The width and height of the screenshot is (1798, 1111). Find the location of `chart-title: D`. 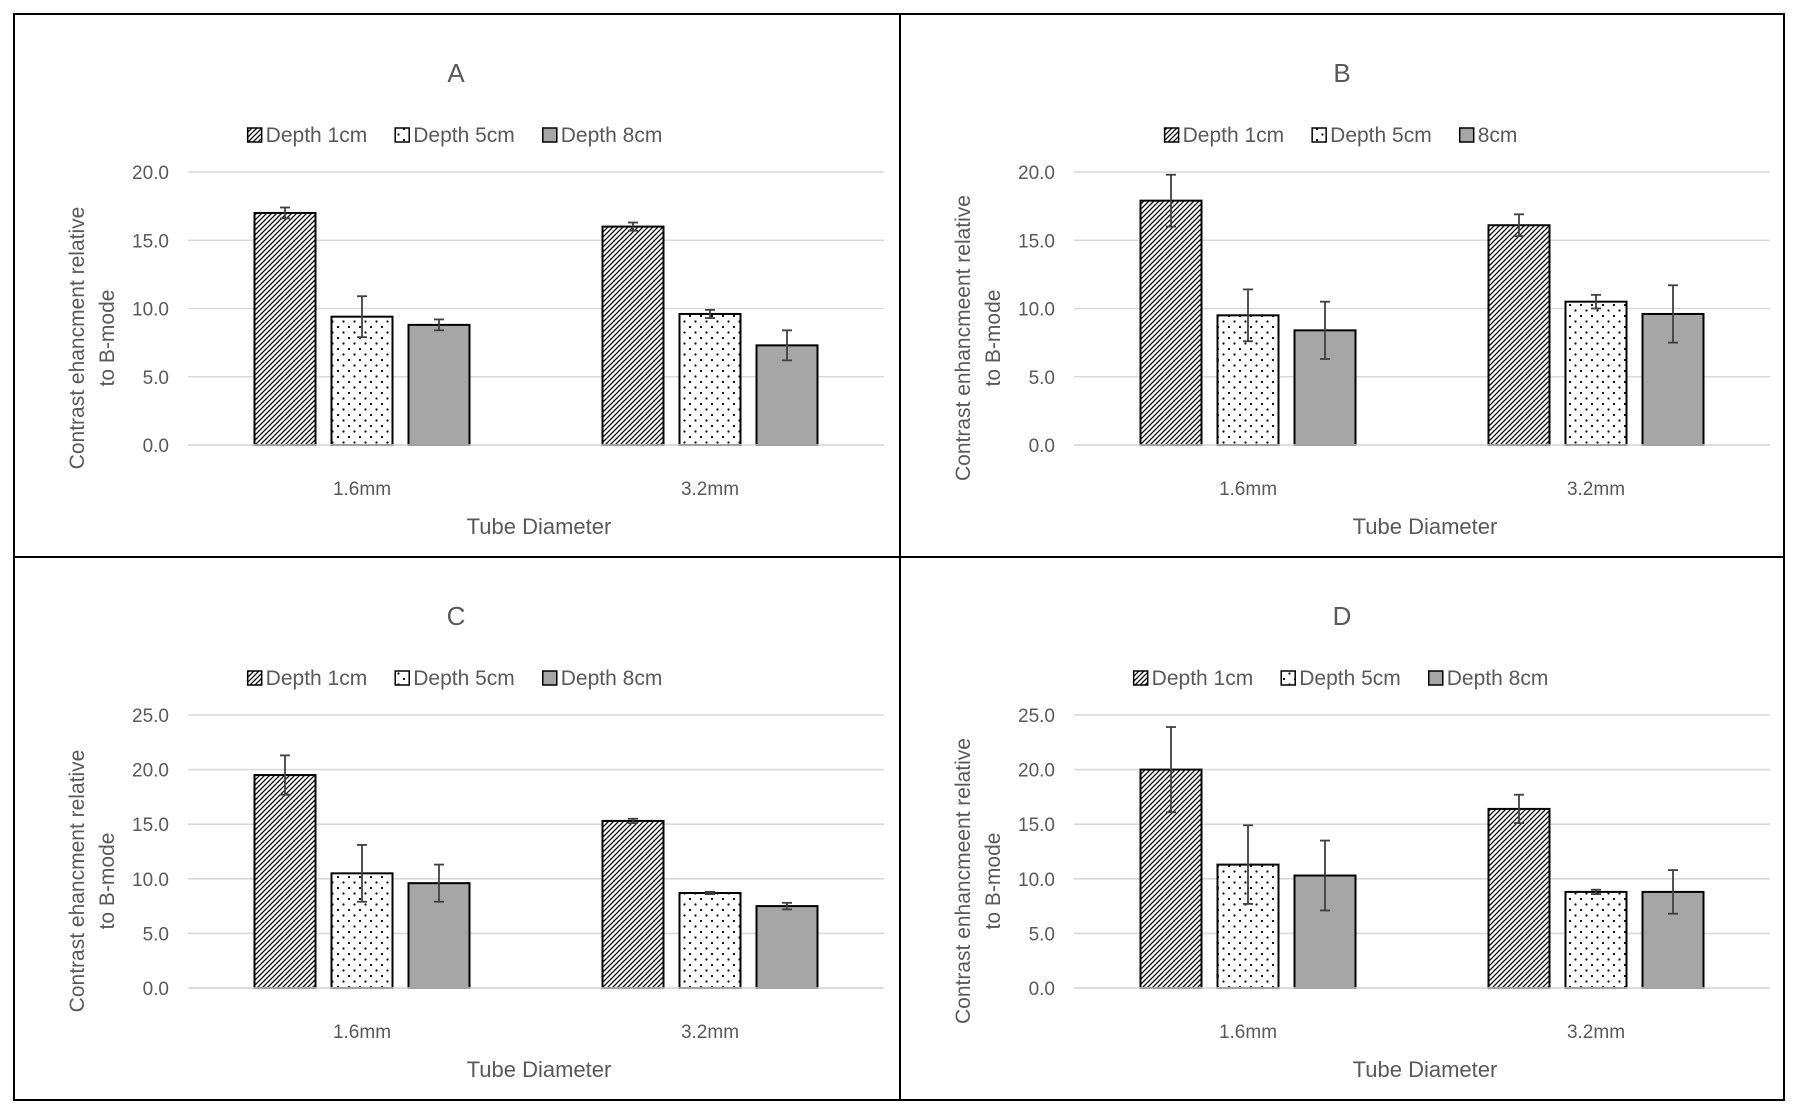

chart-title: D is located at coordinates (1342, 616).